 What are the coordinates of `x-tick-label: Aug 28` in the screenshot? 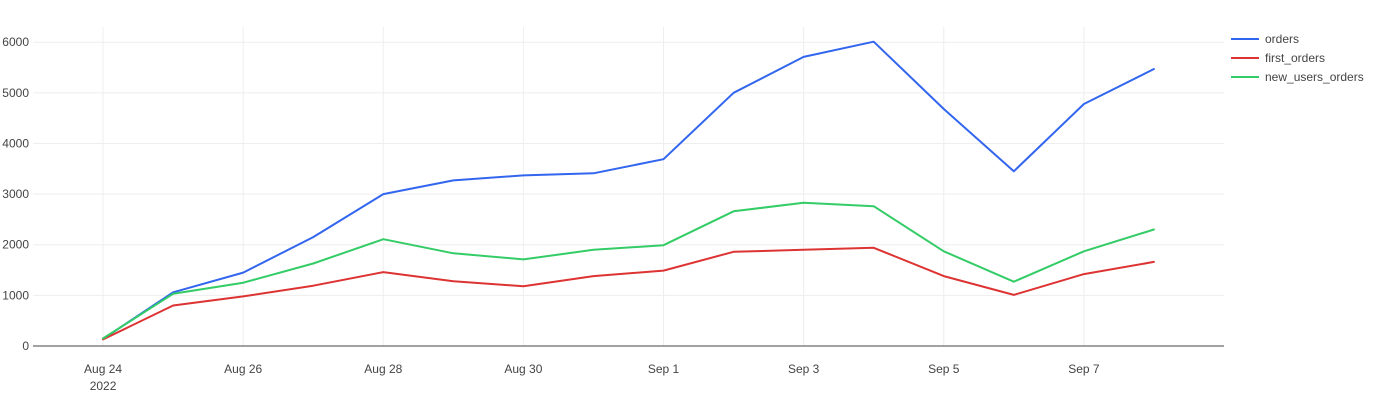 It's located at (383, 369).